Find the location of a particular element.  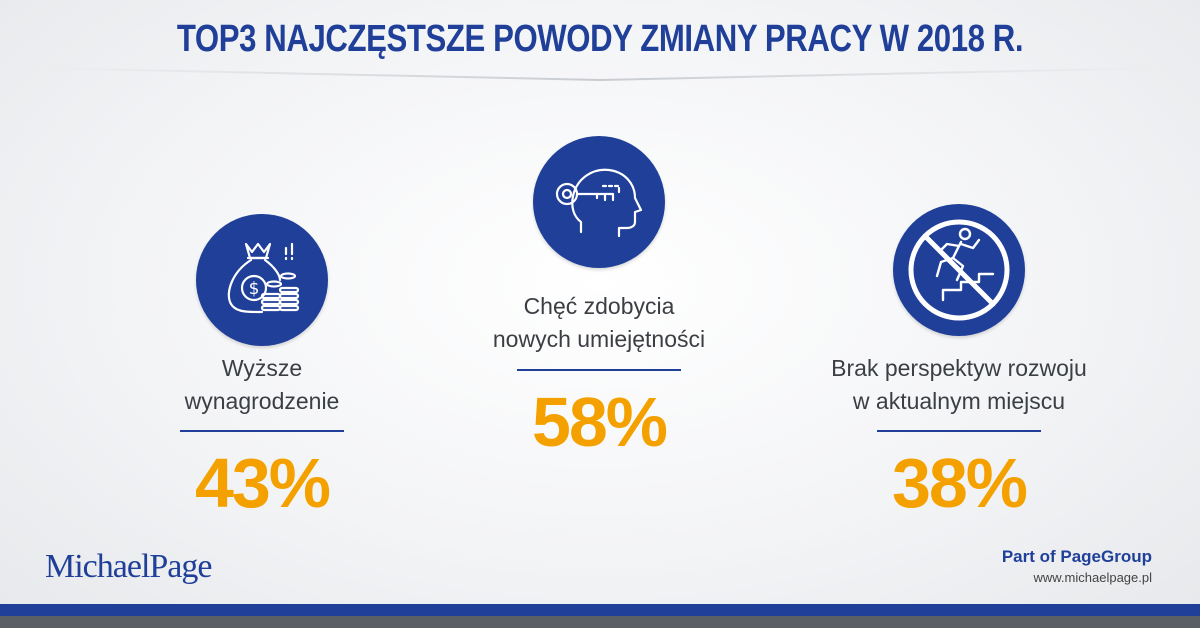

reason-label: Wyższe wynagrodzenie is located at coordinates (262, 385).